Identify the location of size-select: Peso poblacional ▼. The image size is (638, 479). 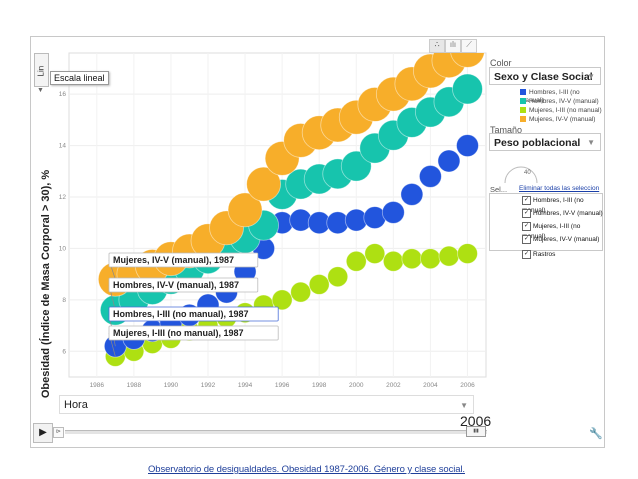
(545, 142).